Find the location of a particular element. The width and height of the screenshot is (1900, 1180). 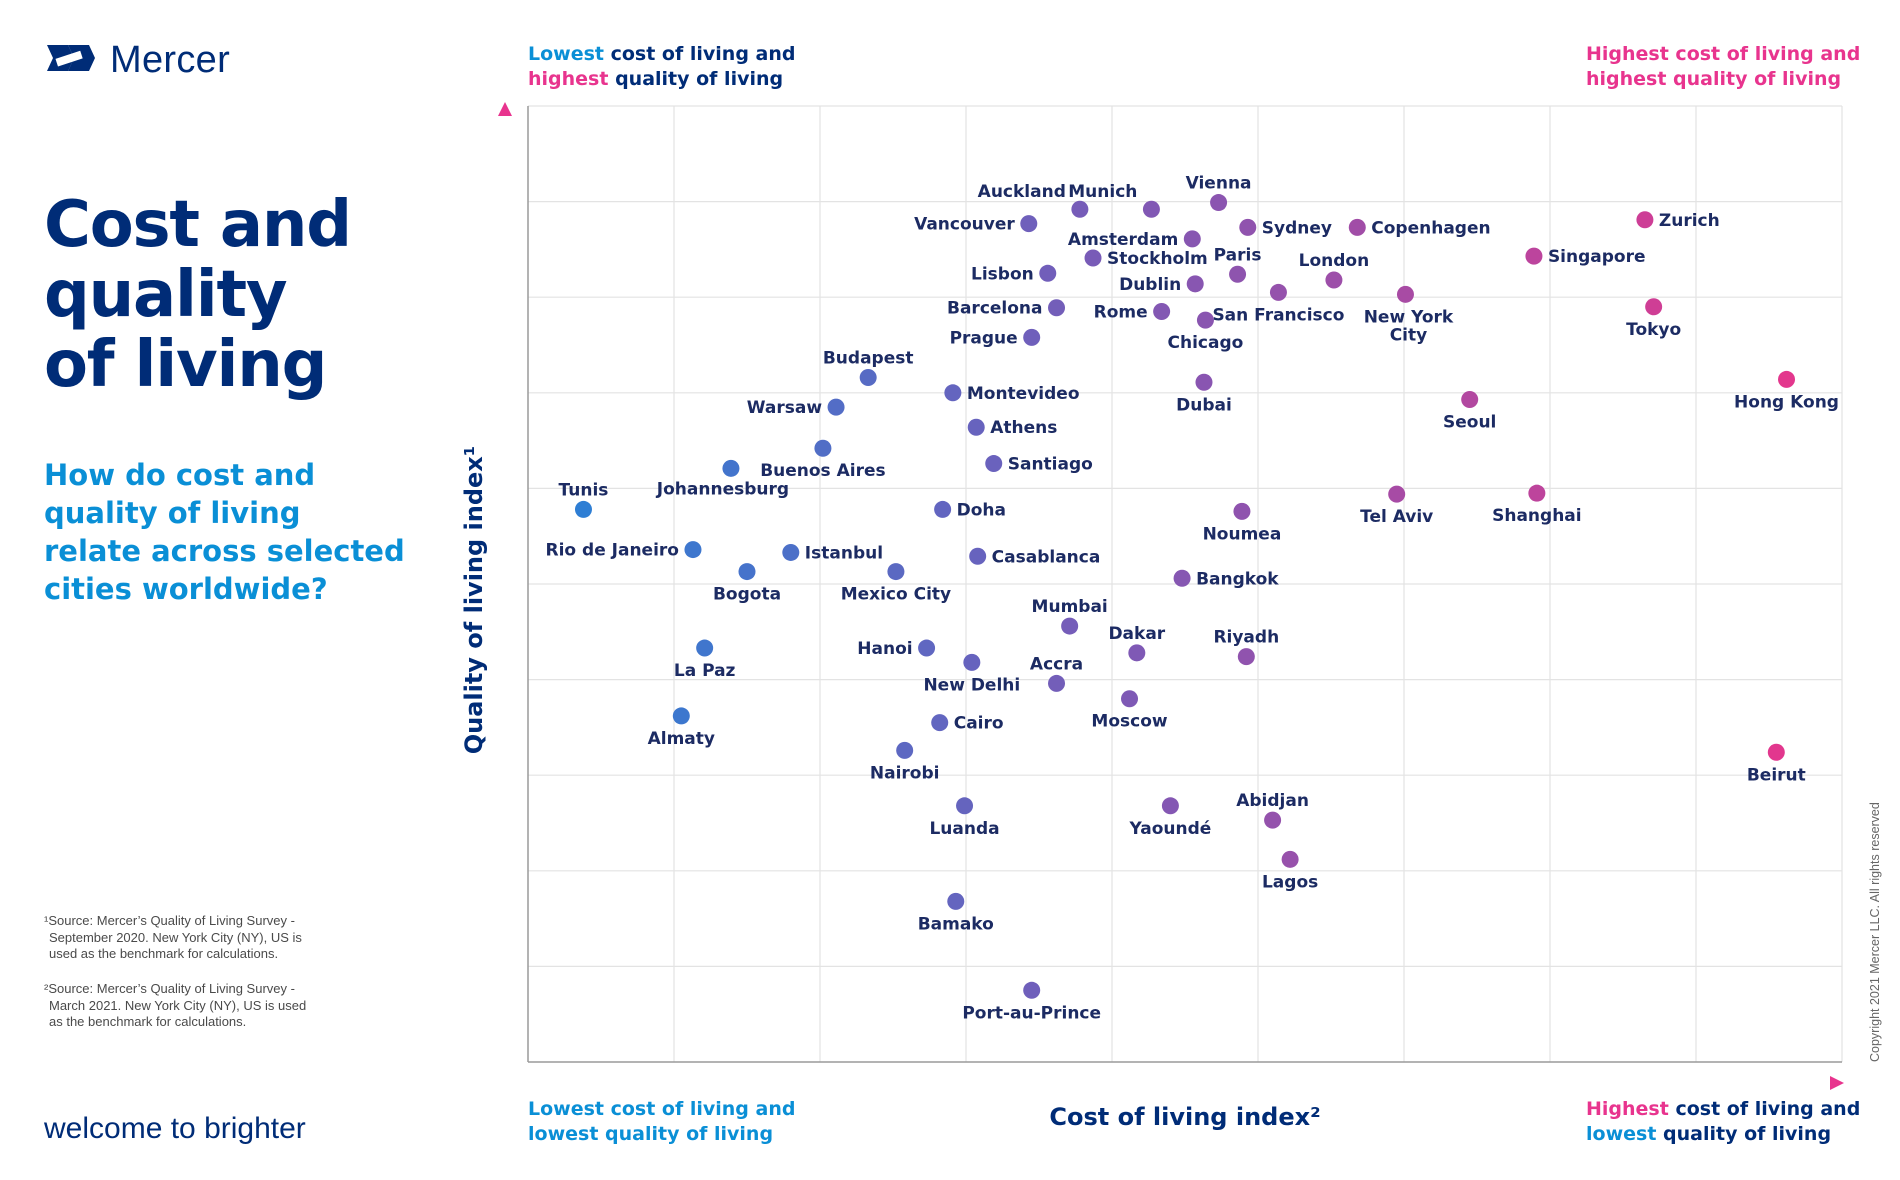

footnote-line: as the benchmark for calculations. is located at coordinates (148, 1021).